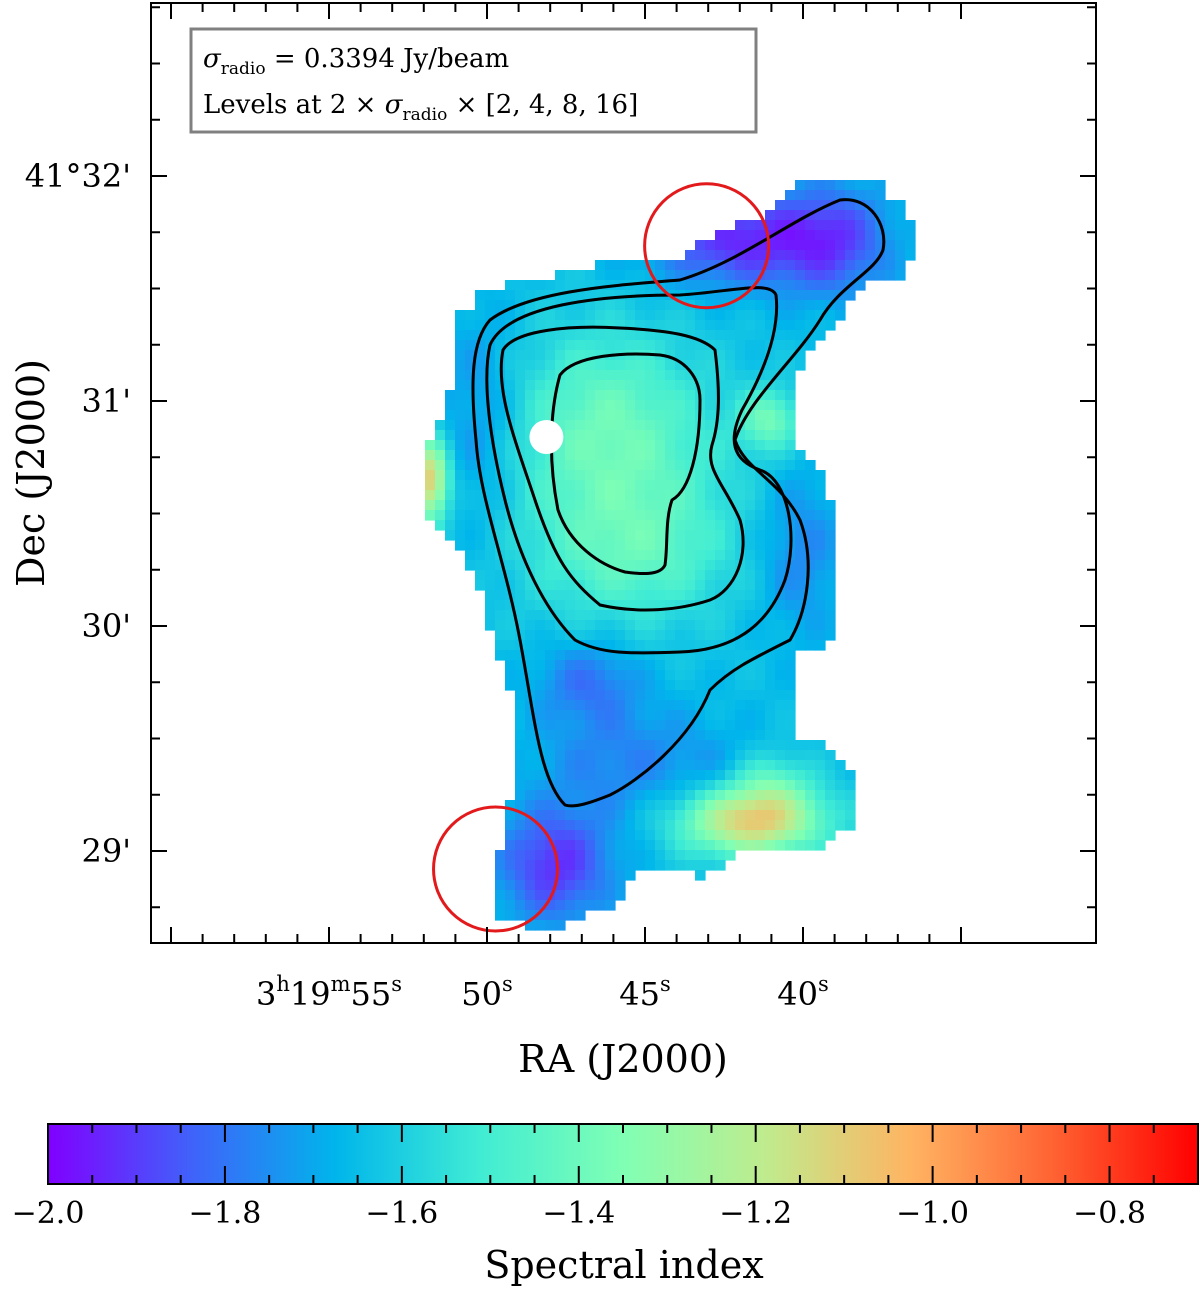  What do you see at coordinates (224, 1213) in the screenshot?
I see `colorbar-tick-label-1: −1.8` at bounding box center [224, 1213].